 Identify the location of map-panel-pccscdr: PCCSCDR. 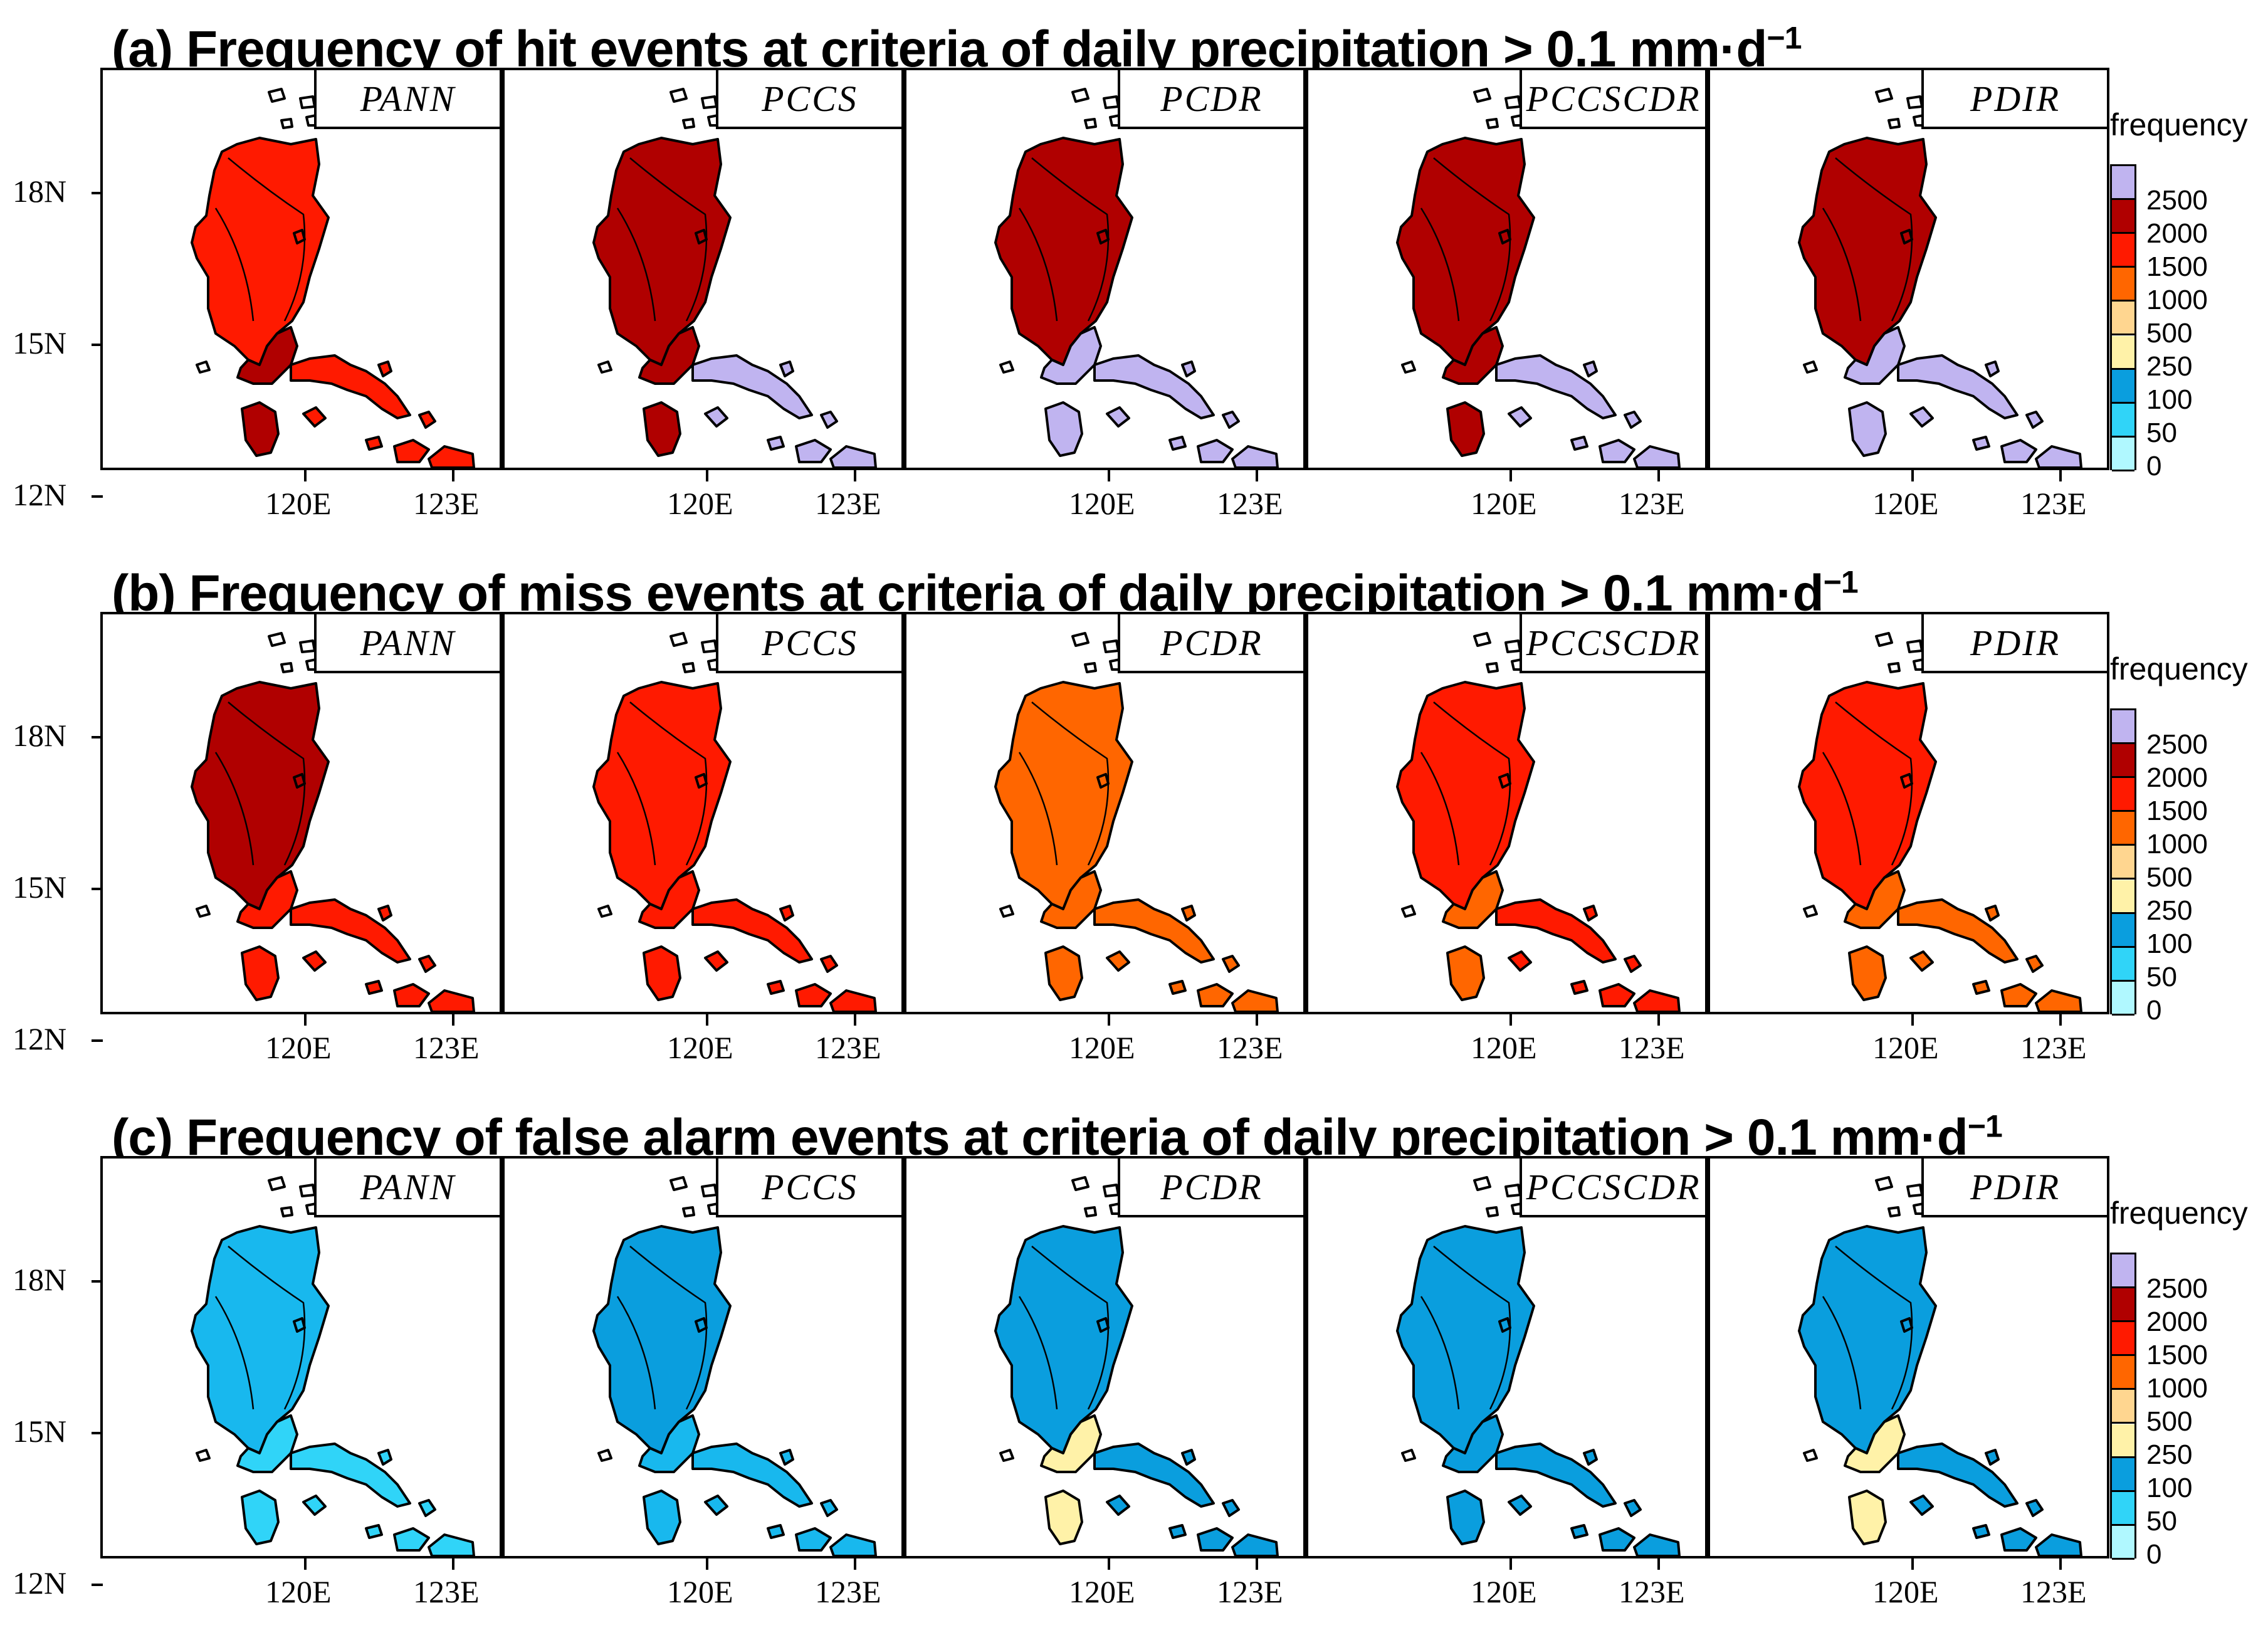
(1507, 269).